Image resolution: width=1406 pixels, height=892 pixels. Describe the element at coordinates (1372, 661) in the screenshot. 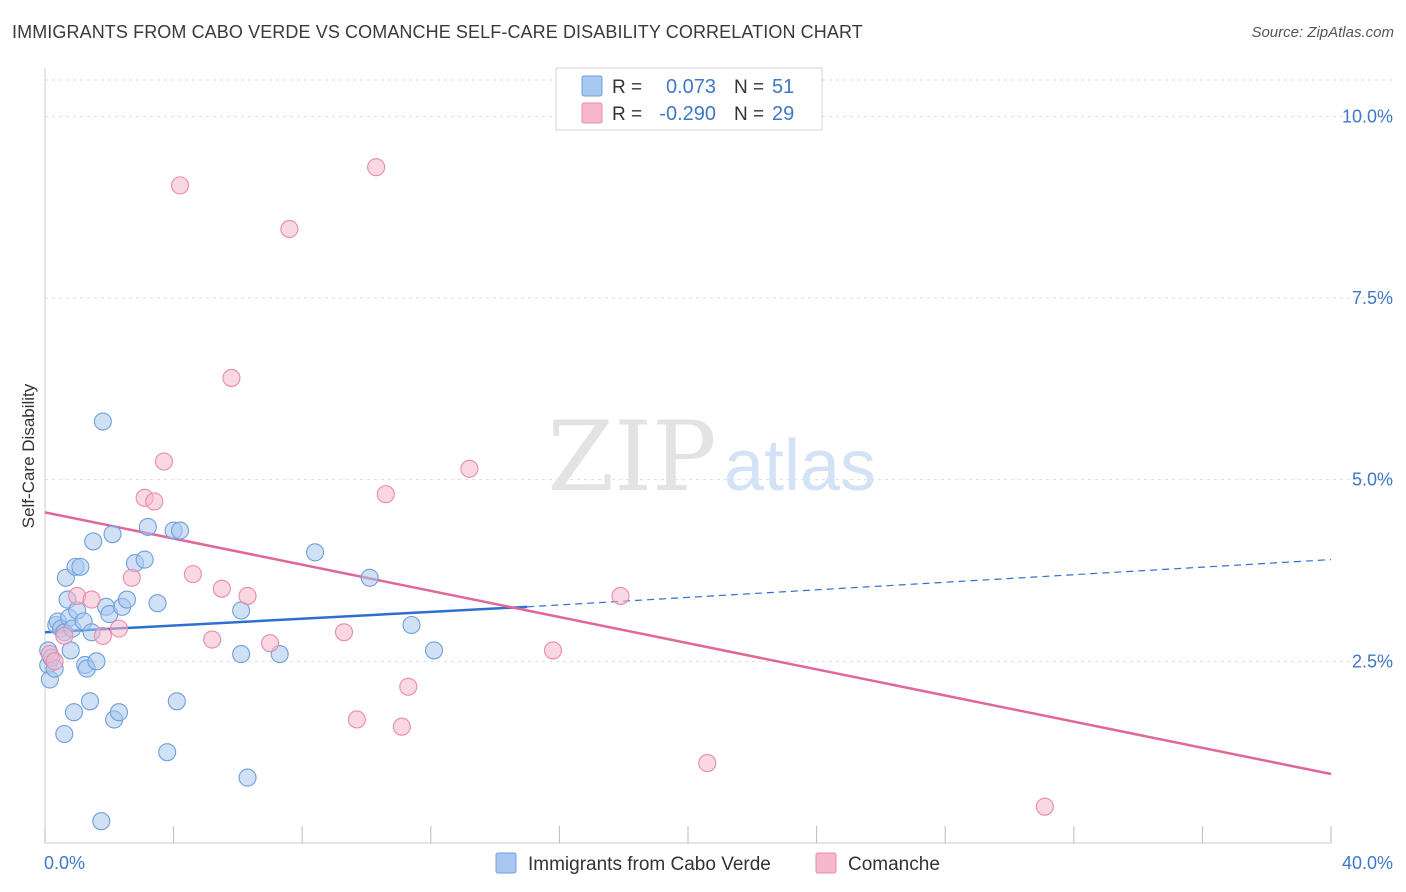

I see `y-tick-label: 2.5%` at that location.